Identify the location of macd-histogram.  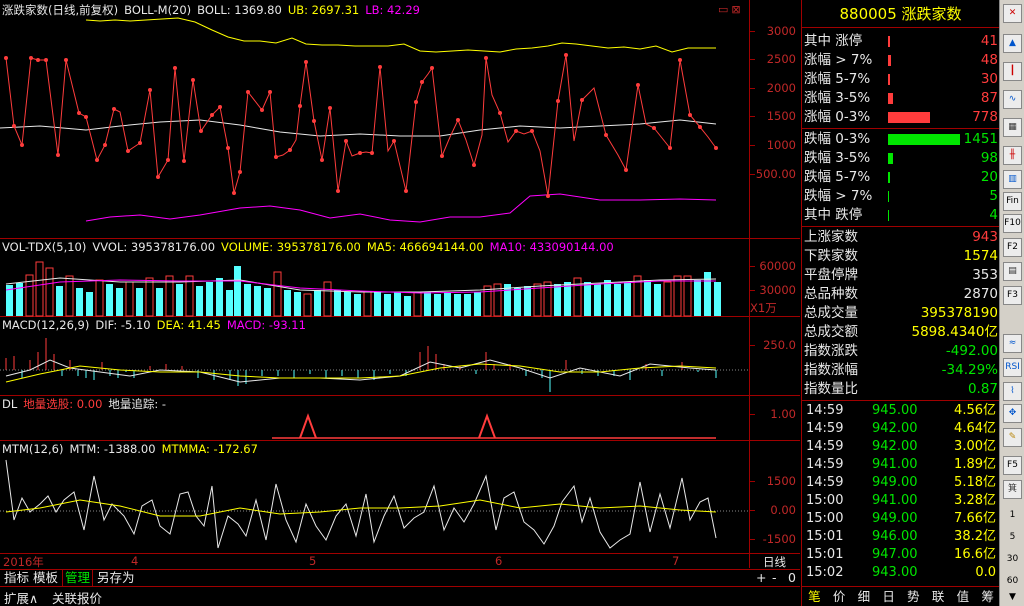
(361, 365).